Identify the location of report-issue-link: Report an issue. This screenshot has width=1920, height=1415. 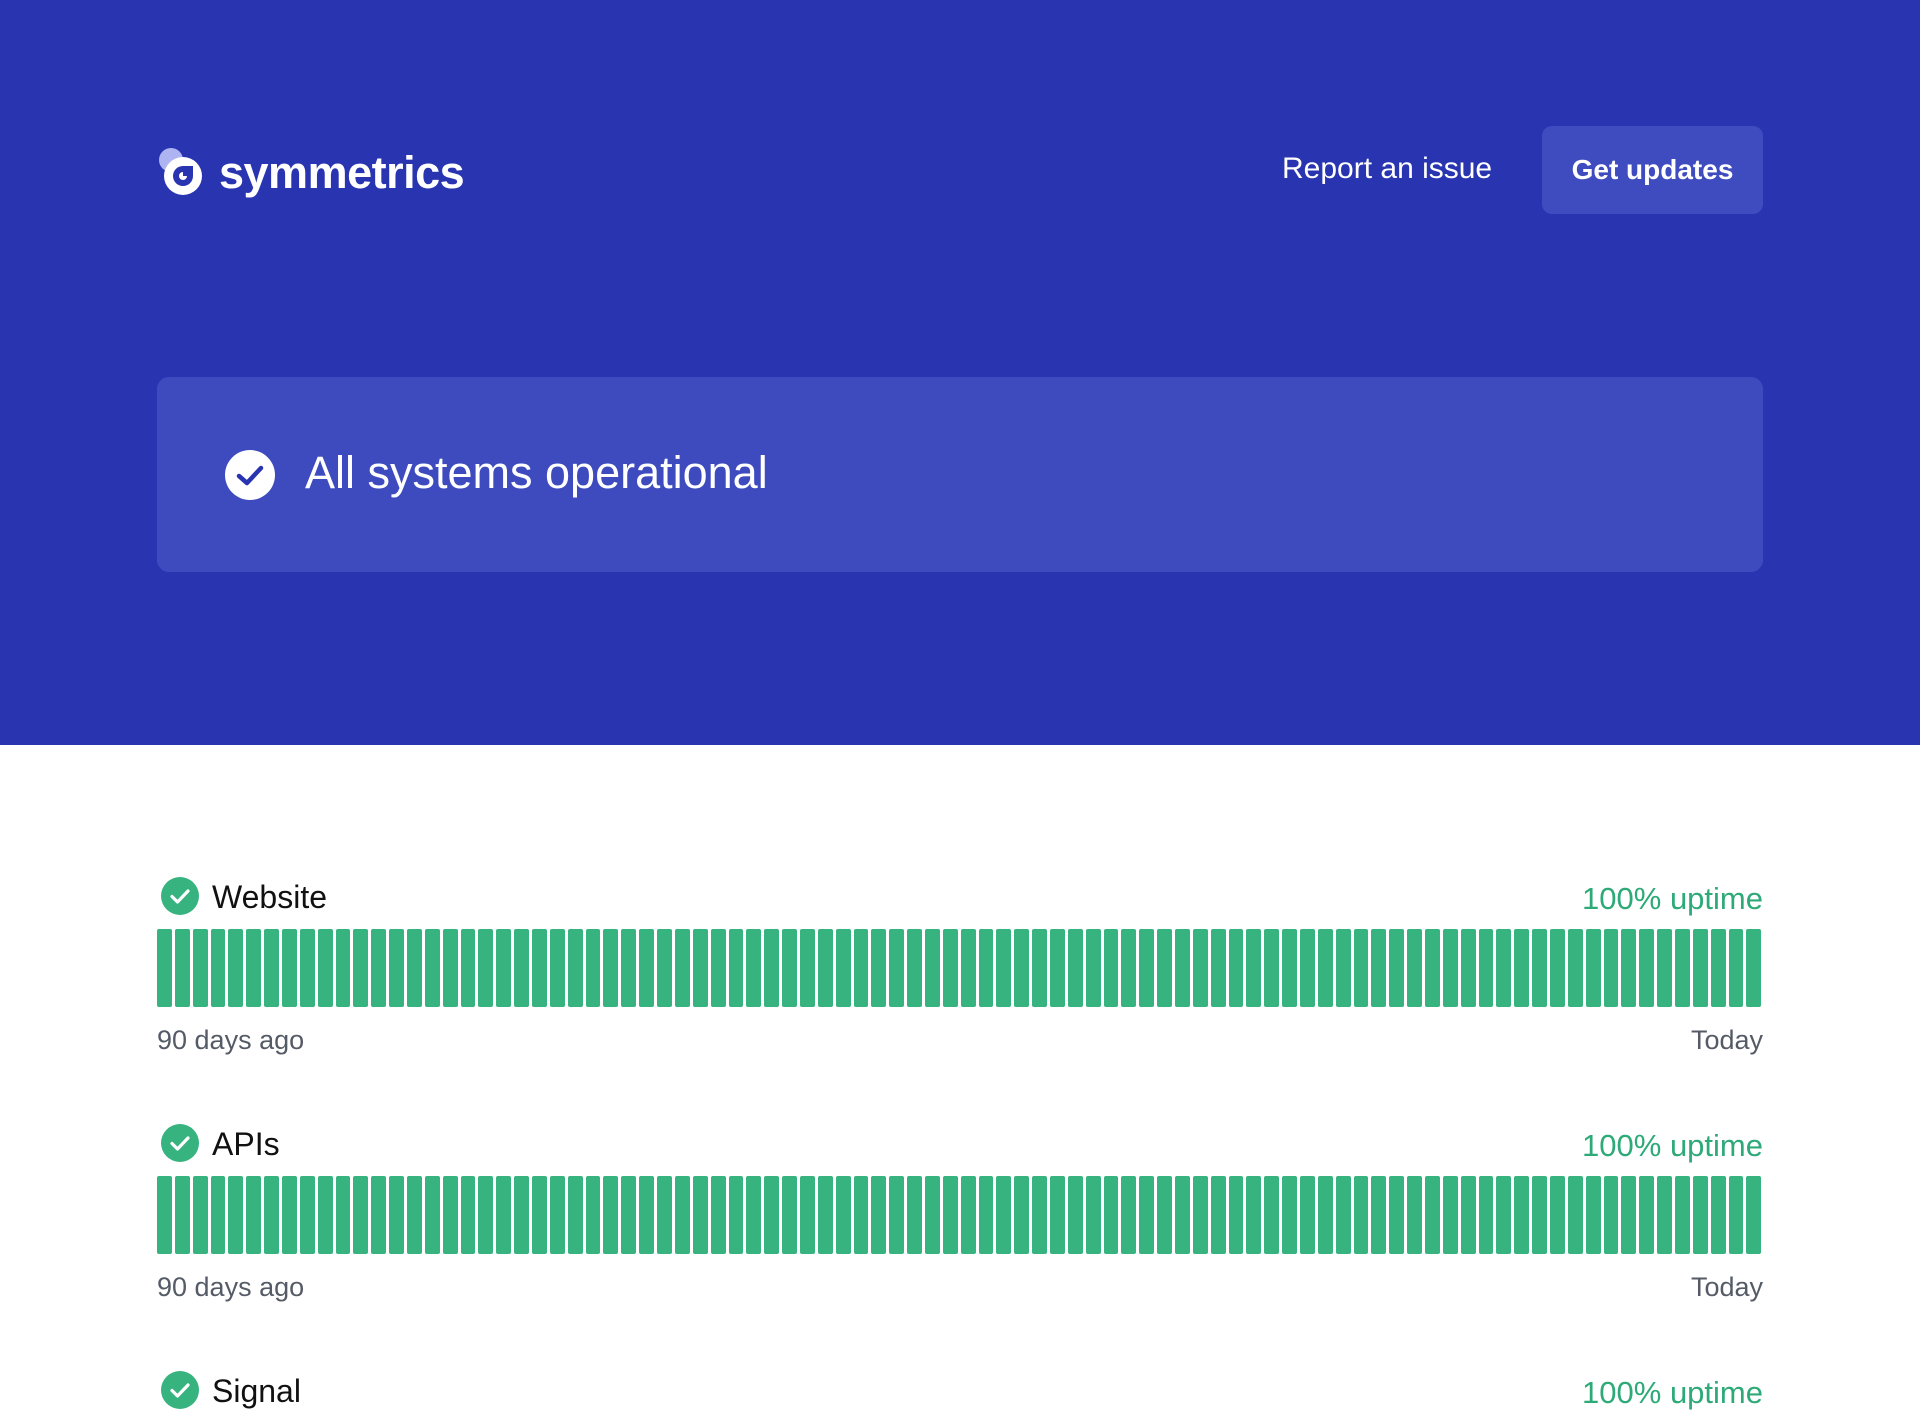
(1387, 168).